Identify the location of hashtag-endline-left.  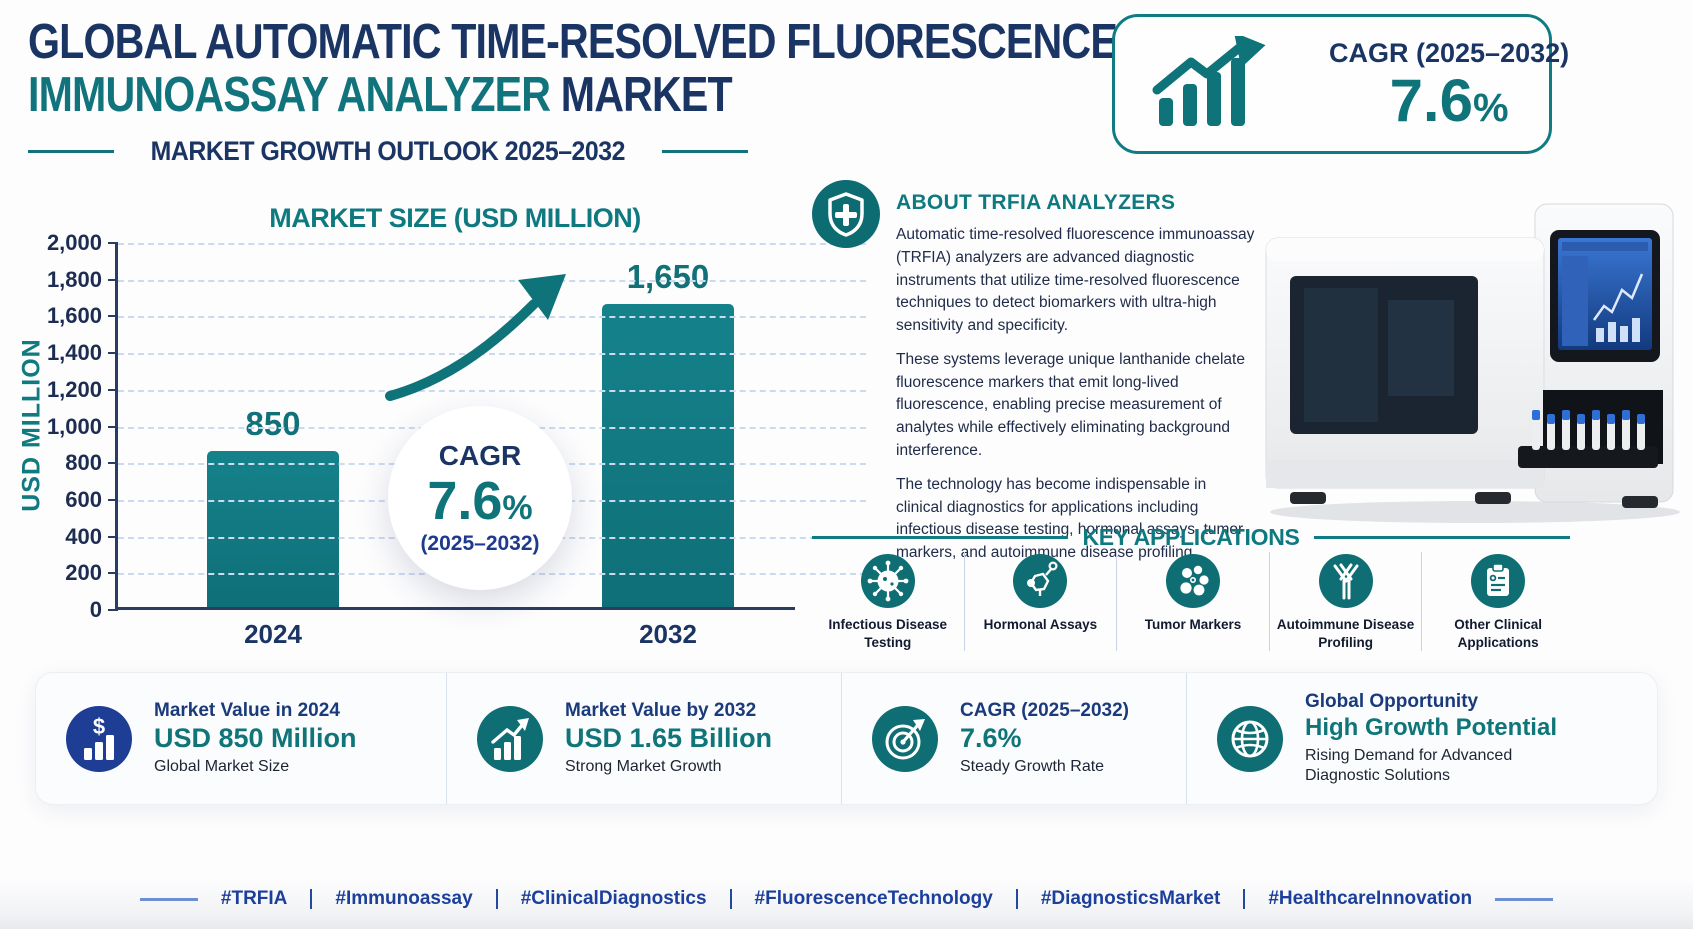
(168, 899).